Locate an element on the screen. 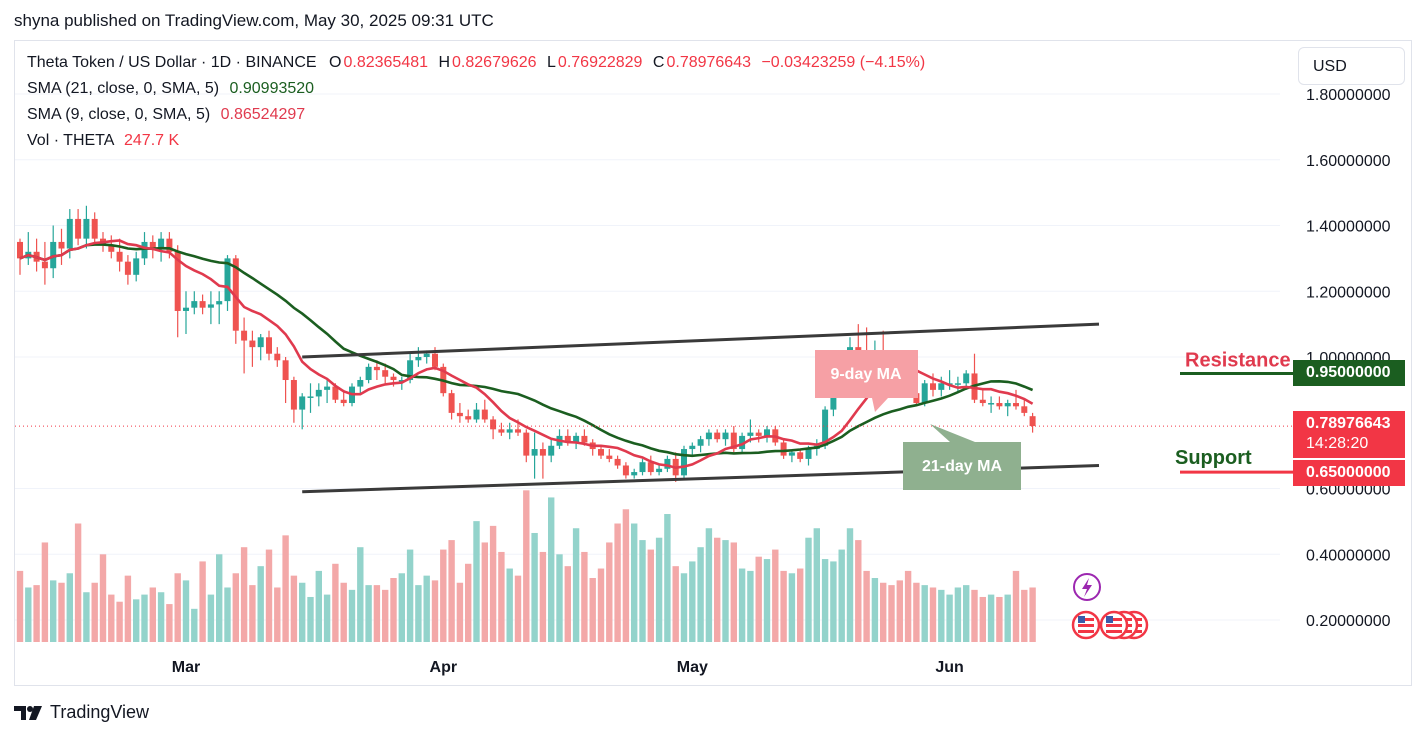 This screenshot has height=739, width=1427. legend-sma9: SMA (9, close, 0, SMA, 5) 0.86524297 is located at coordinates (166, 115).